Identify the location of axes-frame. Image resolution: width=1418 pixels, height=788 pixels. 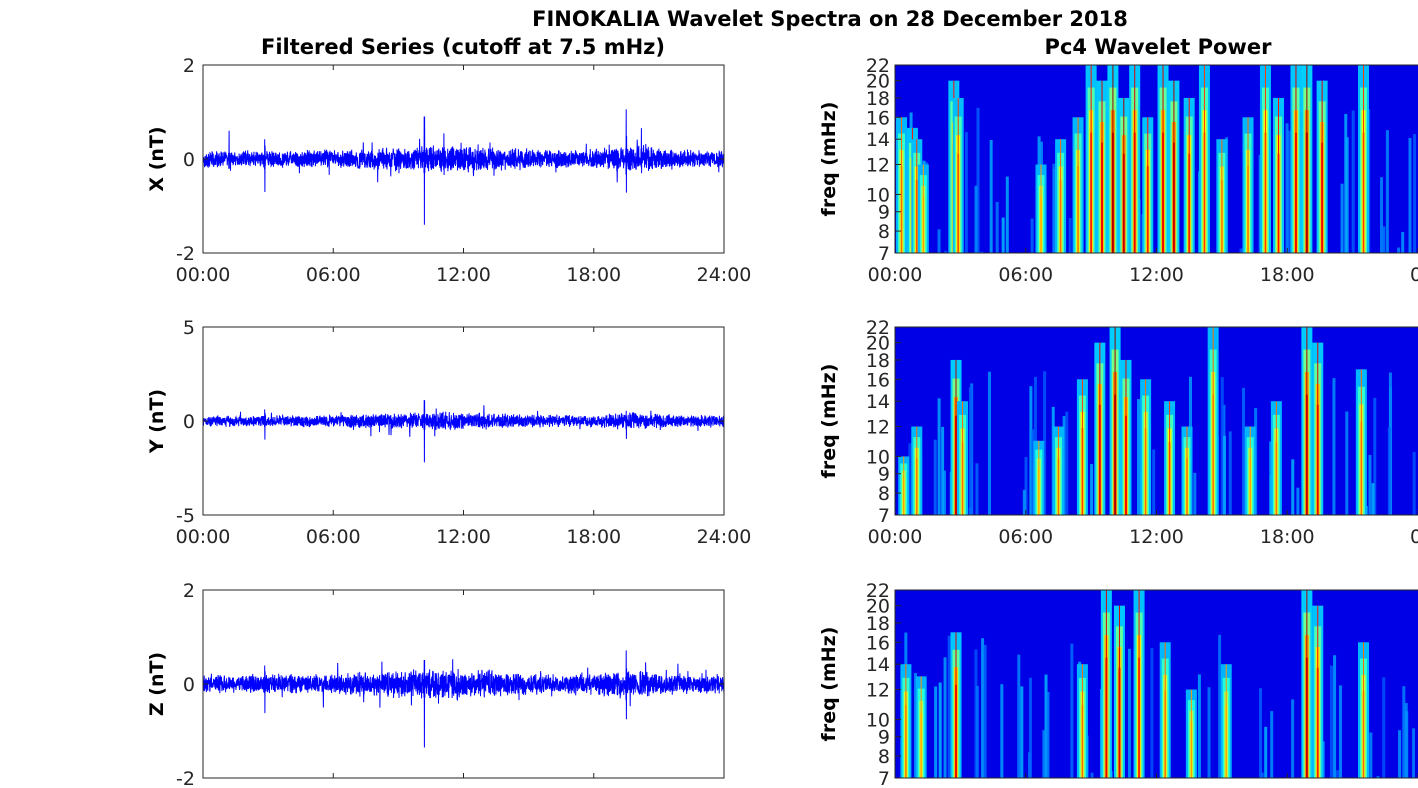
(1156, 421).